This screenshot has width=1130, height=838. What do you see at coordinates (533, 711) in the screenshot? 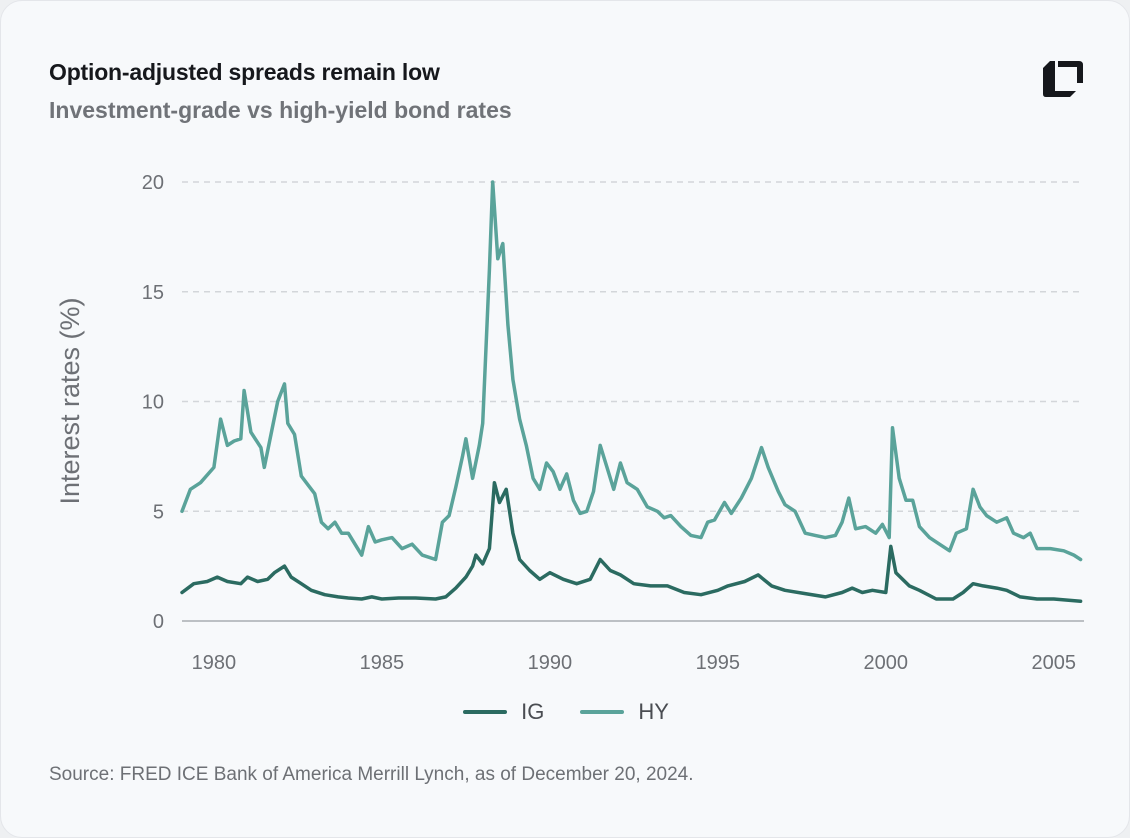
I see `legend-label-ig: IG` at bounding box center [533, 711].